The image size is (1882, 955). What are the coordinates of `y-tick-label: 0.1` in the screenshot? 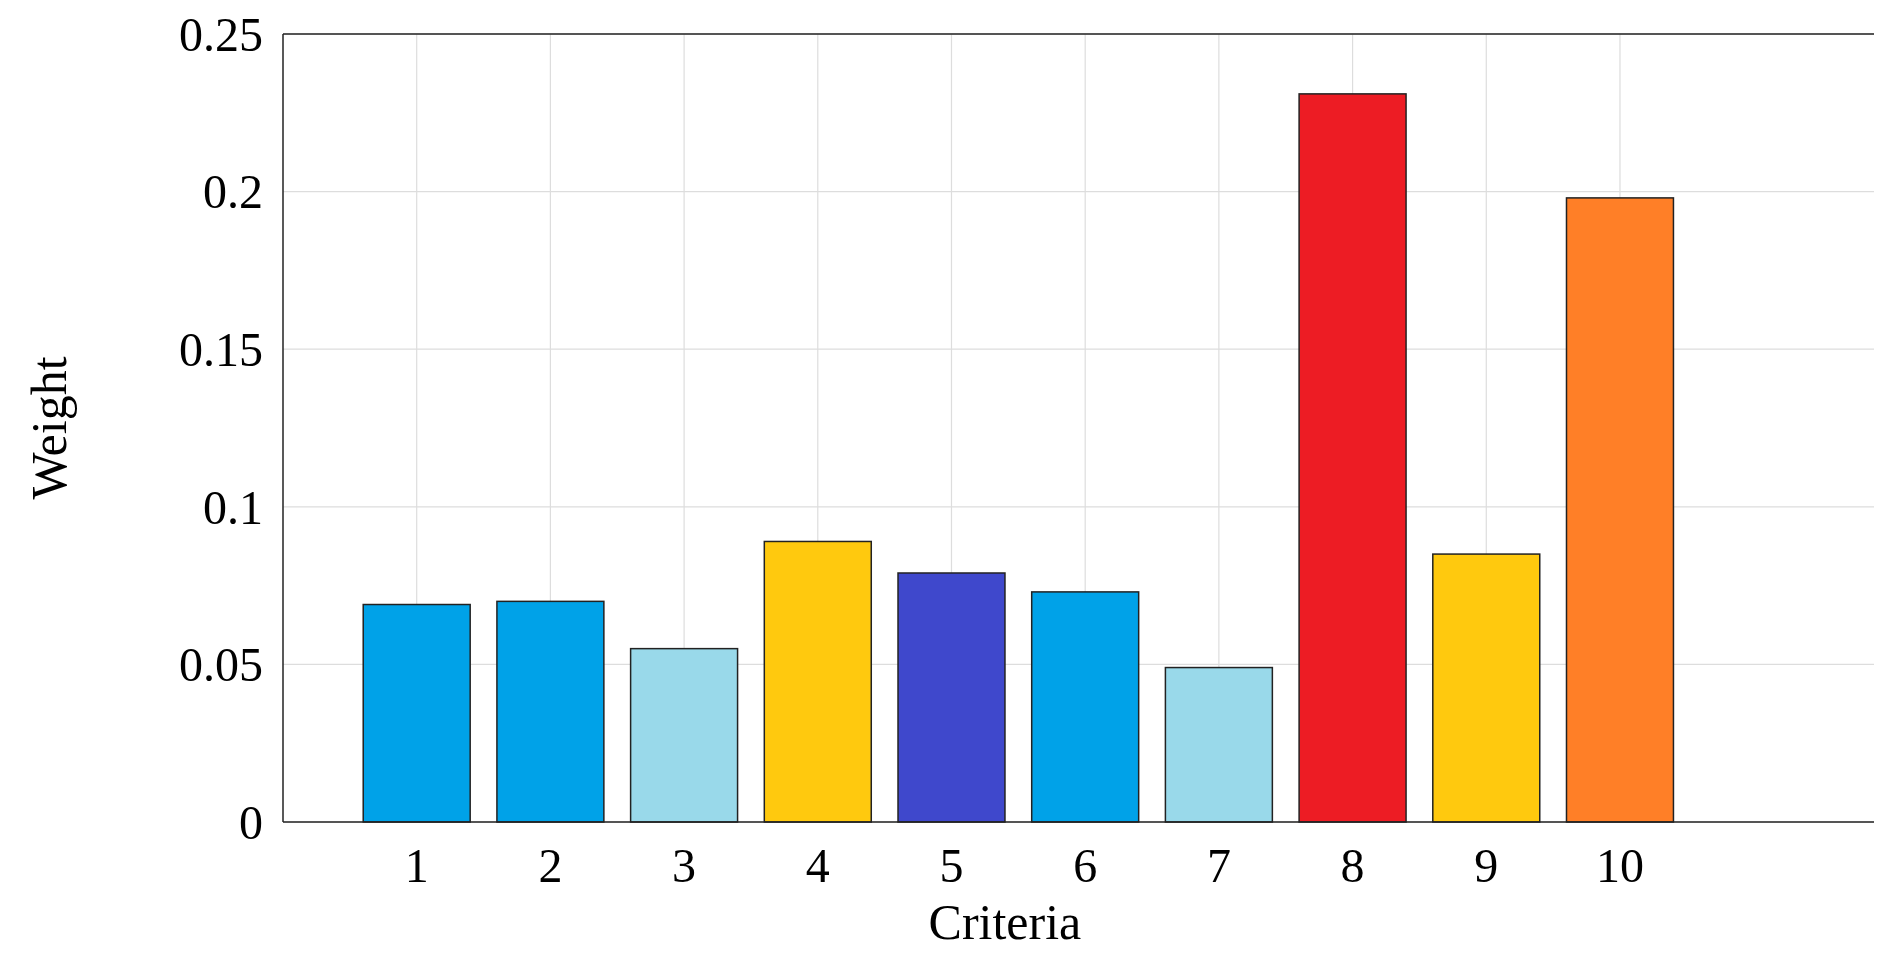 It's located at (233, 507).